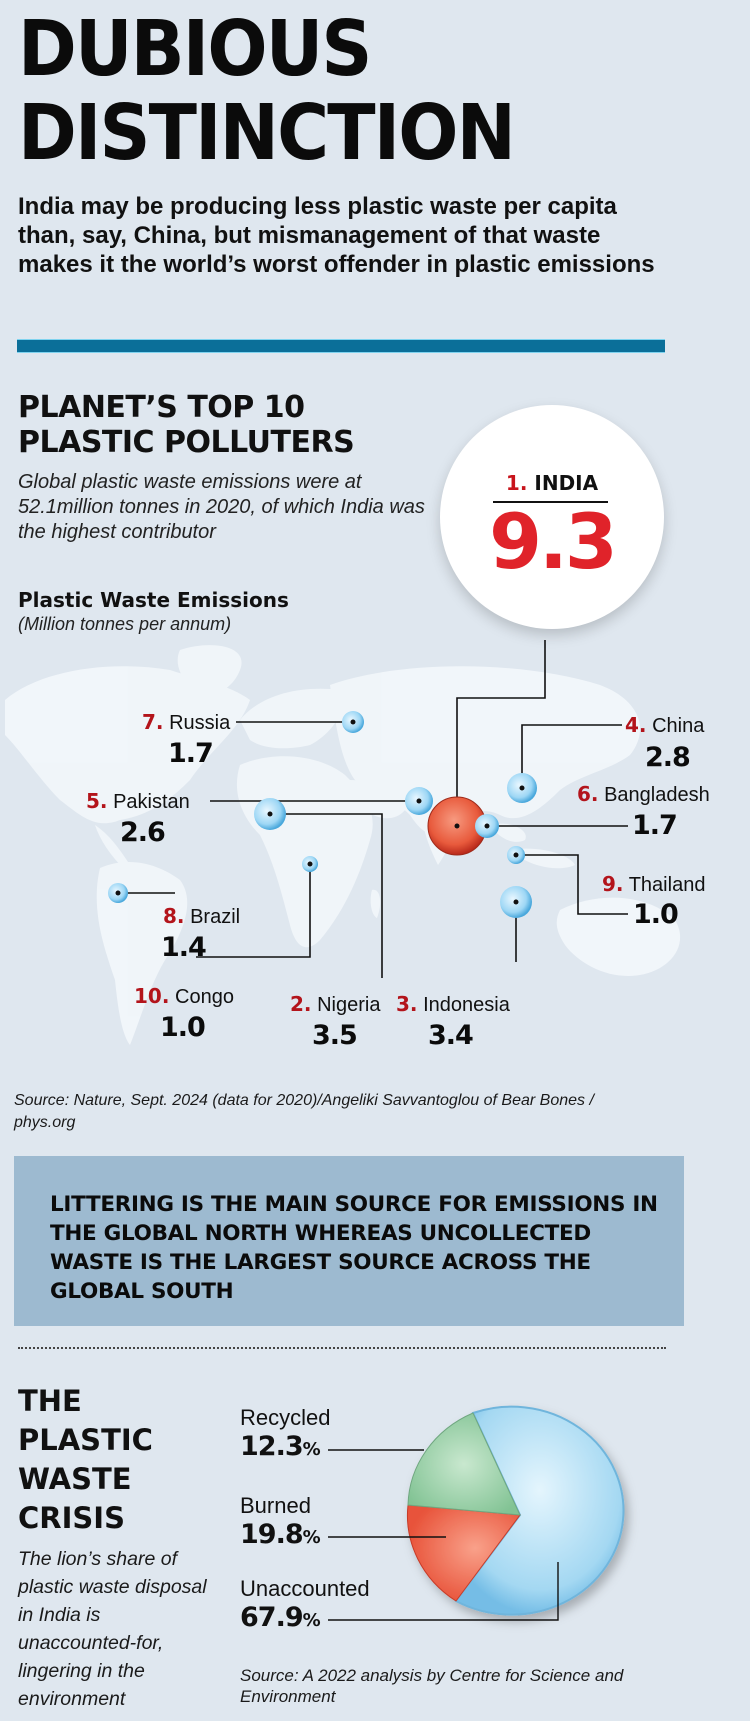 The height and width of the screenshot is (1721, 750). Describe the element at coordinates (280, 1534) in the screenshot. I see `pie-value-burned: 19.8%` at that location.